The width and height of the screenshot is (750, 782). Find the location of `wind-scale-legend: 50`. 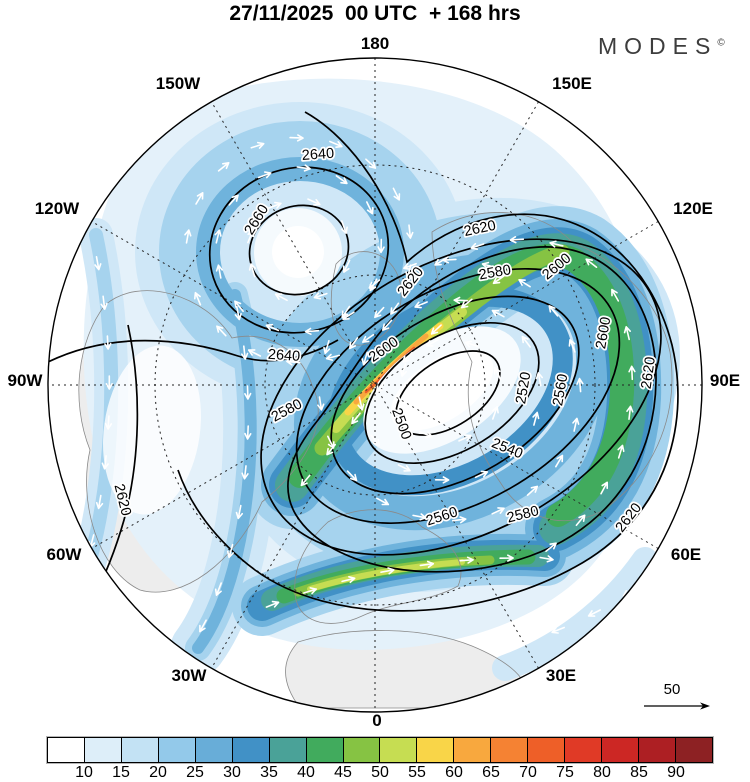

wind-scale-legend: 50 is located at coordinates (677, 695).